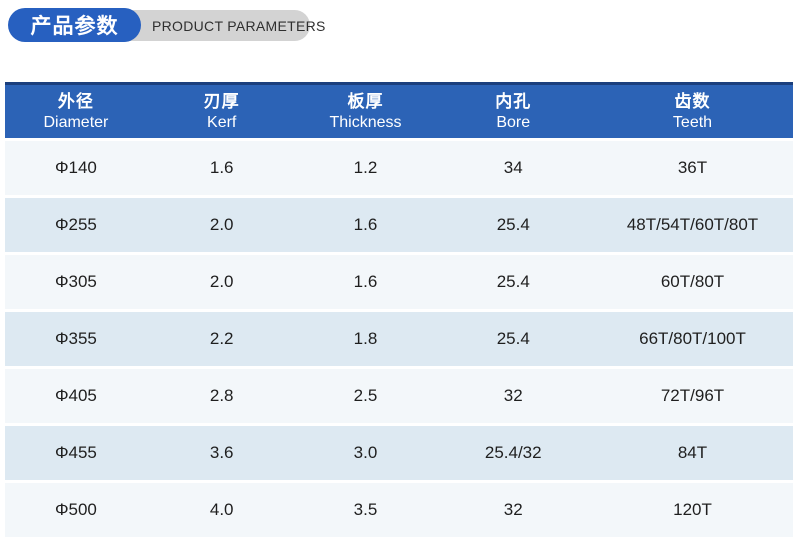 The image size is (800, 537). I want to click on column-header-teeth: 齿数 Teeth, so click(692, 111).